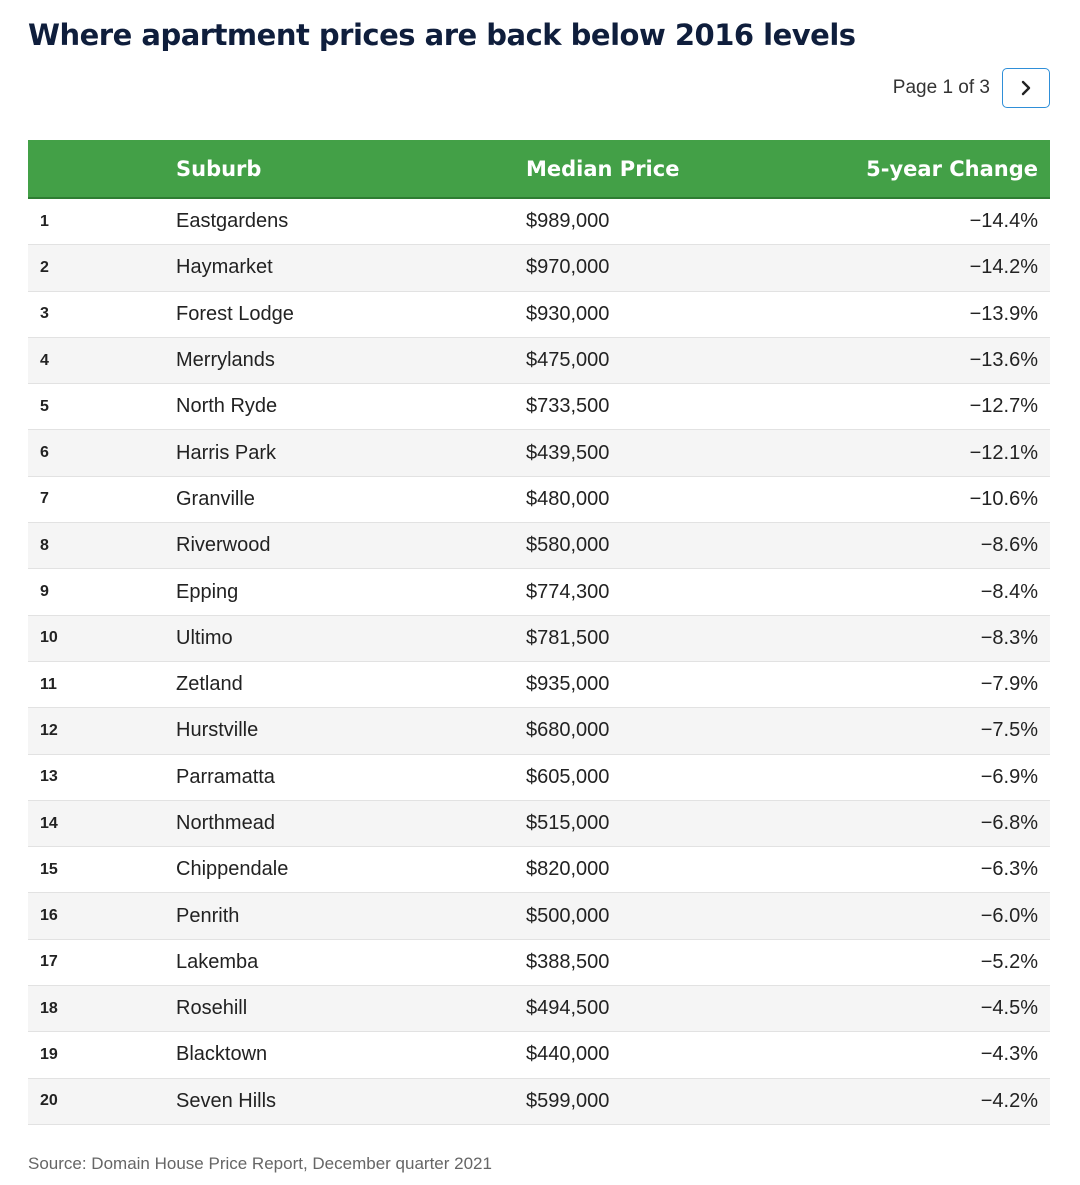 This screenshot has height=1185, width=1080. What do you see at coordinates (49, 962) in the screenshot?
I see `rank-cell: 17` at bounding box center [49, 962].